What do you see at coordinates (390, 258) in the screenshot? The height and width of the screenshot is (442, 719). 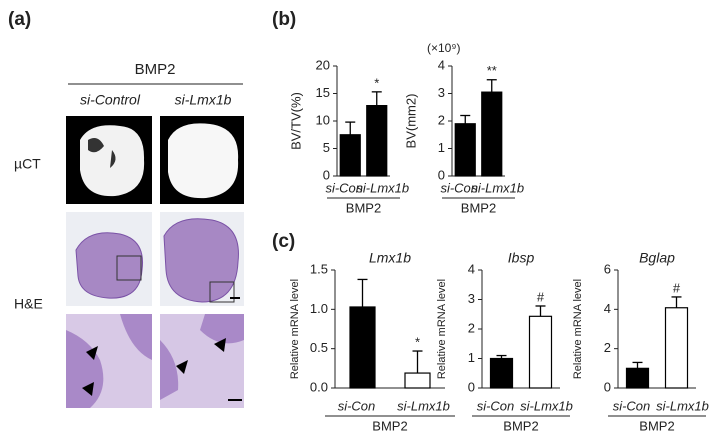 I see `chart-title: Lmx1b` at bounding box center [390, 258].